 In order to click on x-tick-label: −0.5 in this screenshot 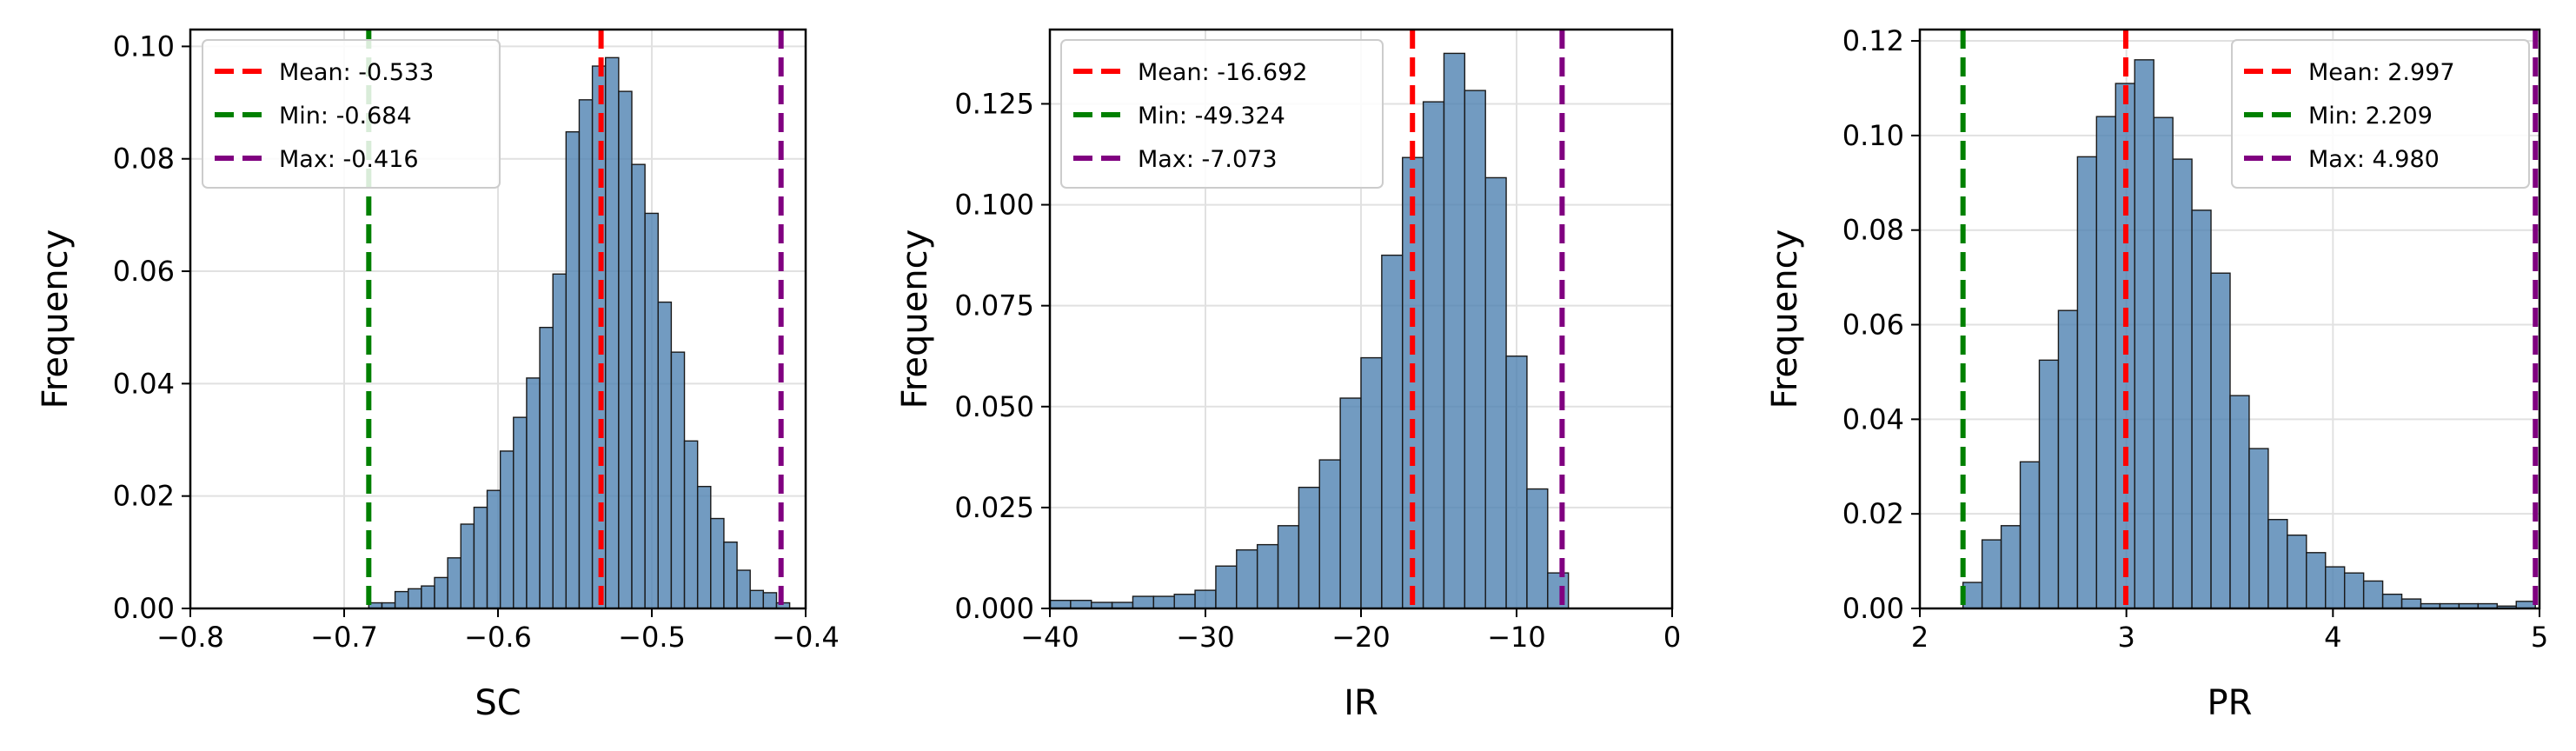, I will do `click(652, 637)`.